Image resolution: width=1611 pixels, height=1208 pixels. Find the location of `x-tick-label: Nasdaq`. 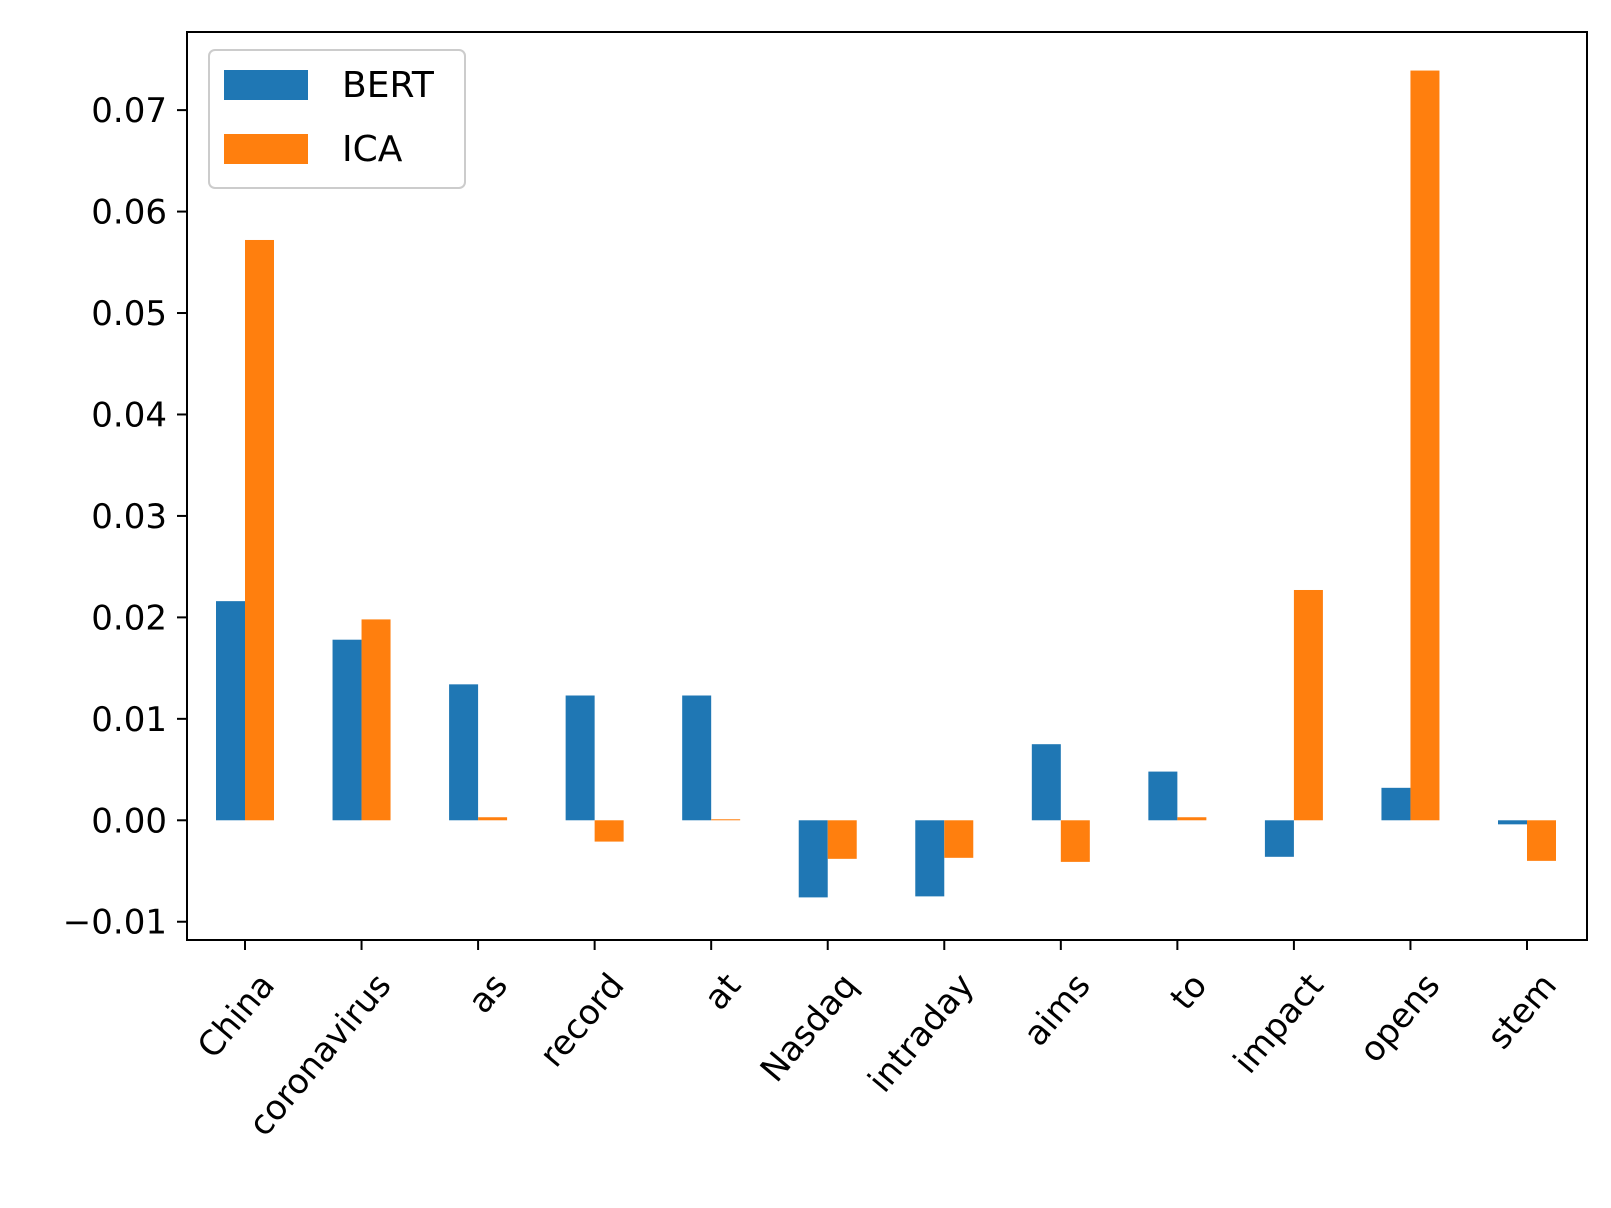

x-tick-label: Nasdaq is located at coordinates (809, 1028).